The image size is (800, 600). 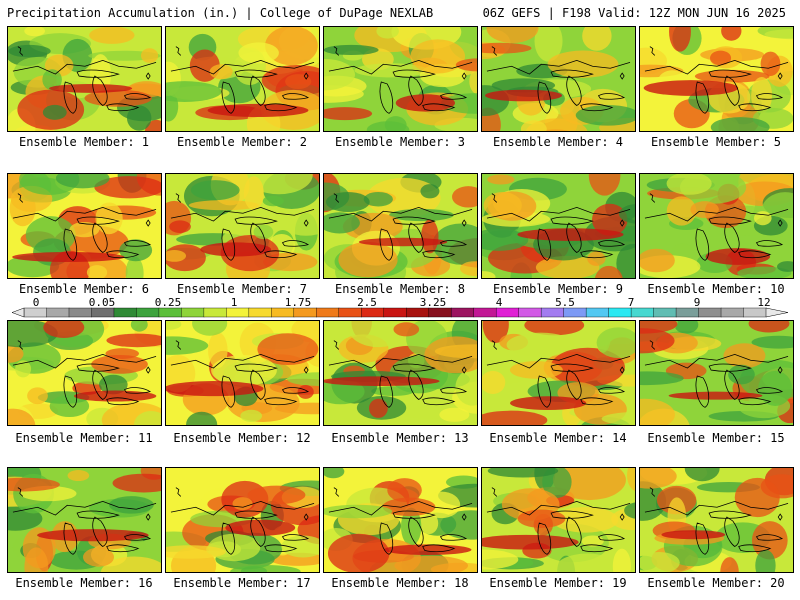 What do you see at coordinates (400, 583) in the screenshot?
I see `ensemble-member-label: Ensemble Member: 18` at bounding box center [400, 583].